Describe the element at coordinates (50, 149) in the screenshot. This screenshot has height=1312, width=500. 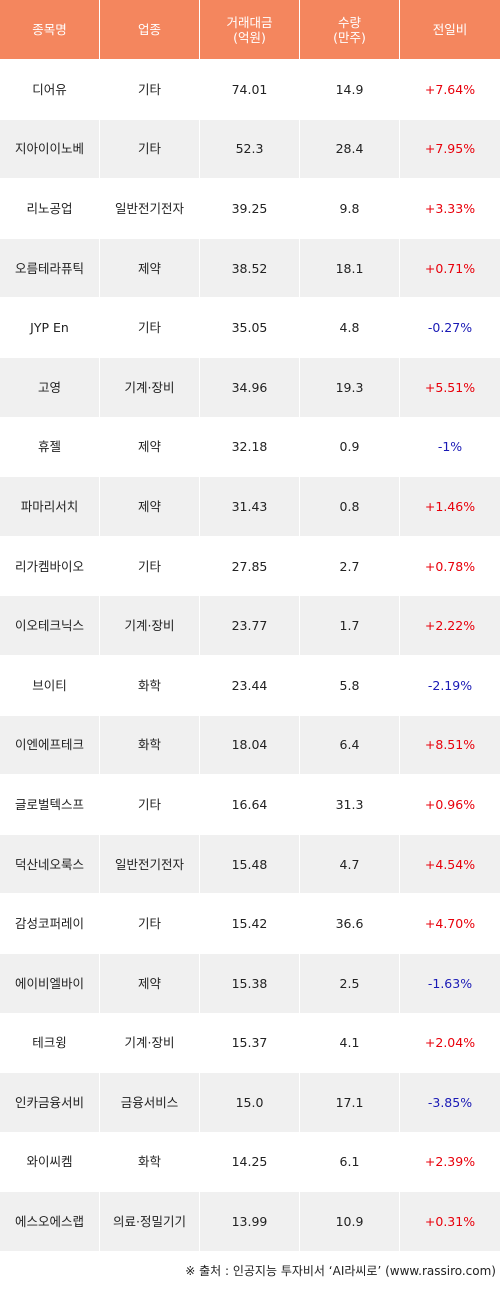
I see `stock-name: 지아이이노베` at that location.